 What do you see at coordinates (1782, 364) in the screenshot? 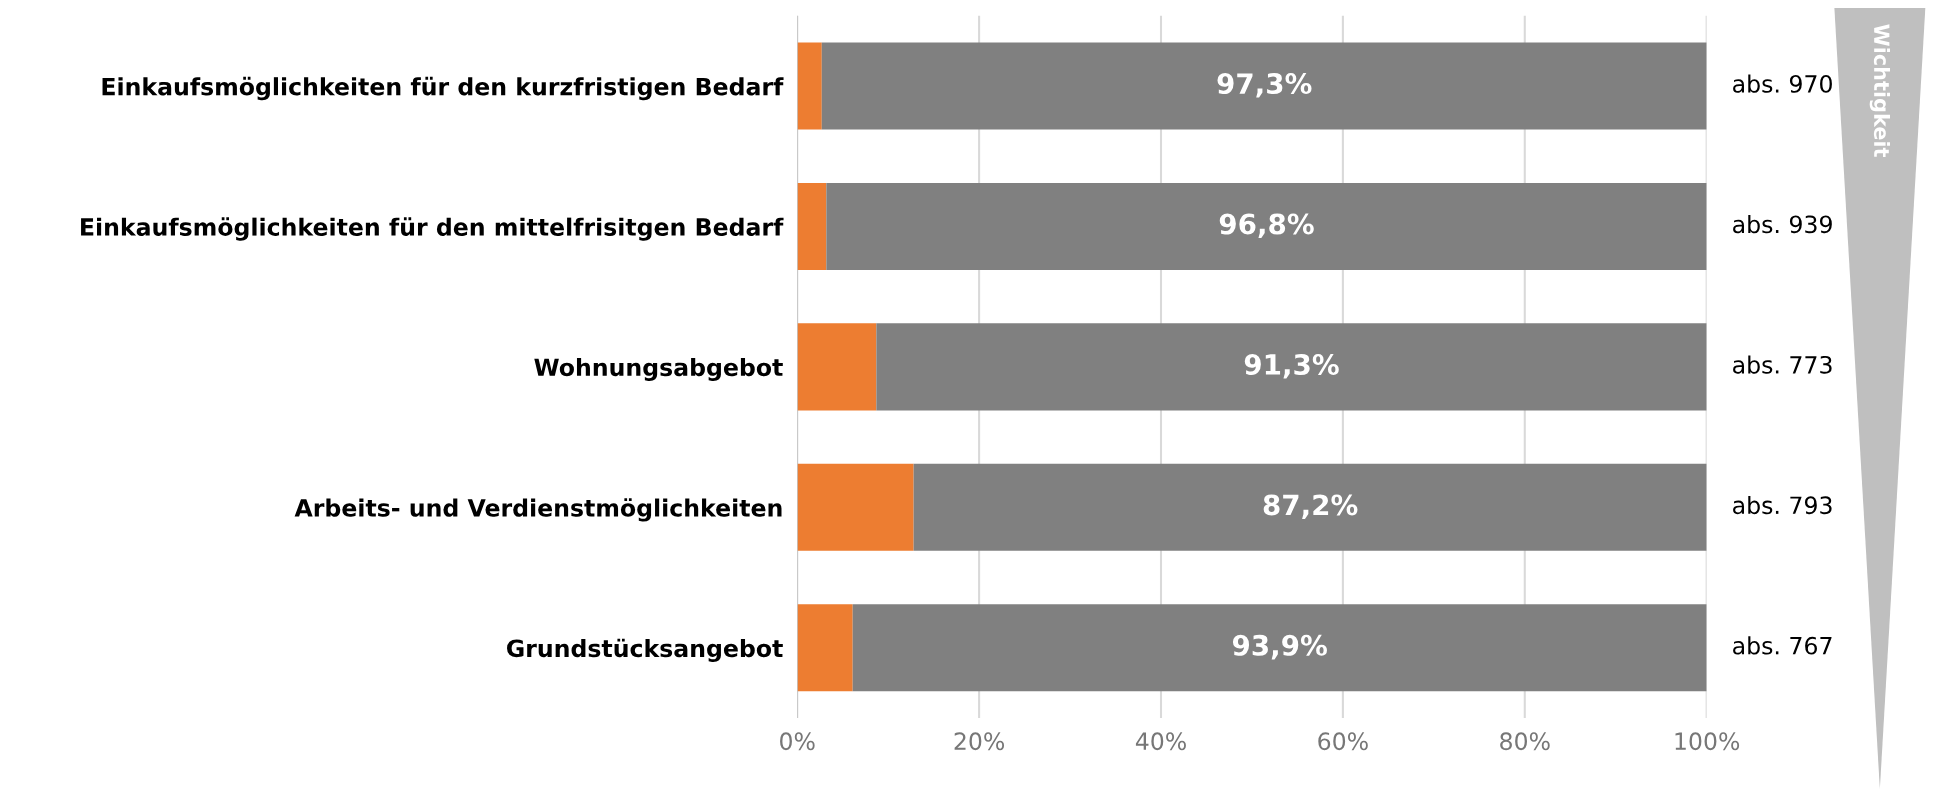
I see `text: abs. 773` at bounding box center [1782, 364].